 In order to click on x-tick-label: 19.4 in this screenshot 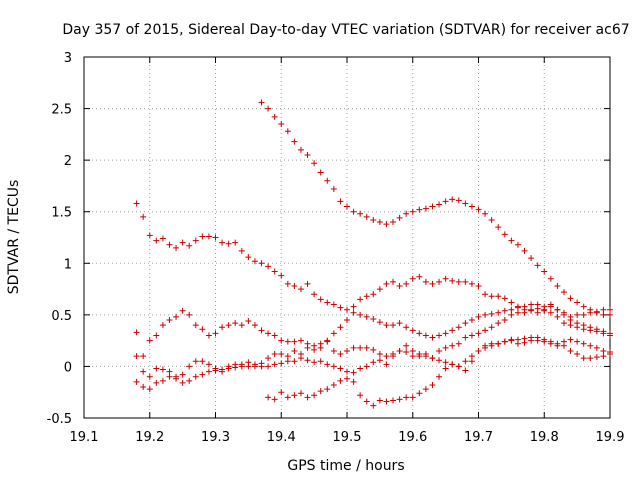, I will do `click(281, 437)`.